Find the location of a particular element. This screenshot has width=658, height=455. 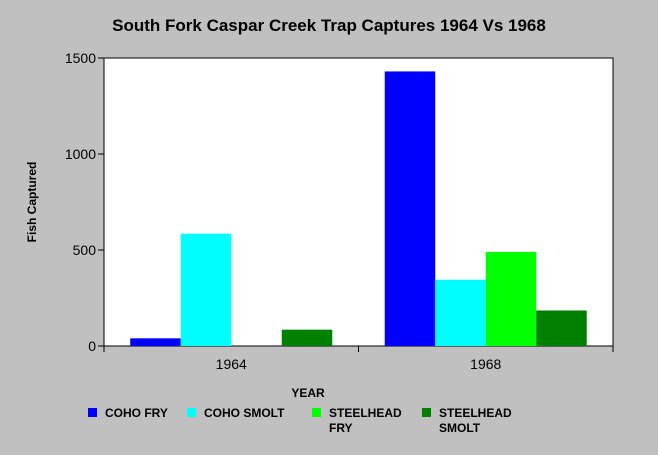

legend-item-steelhead-fry: STEELHEAD FRY is located at coordinates (360, 421).